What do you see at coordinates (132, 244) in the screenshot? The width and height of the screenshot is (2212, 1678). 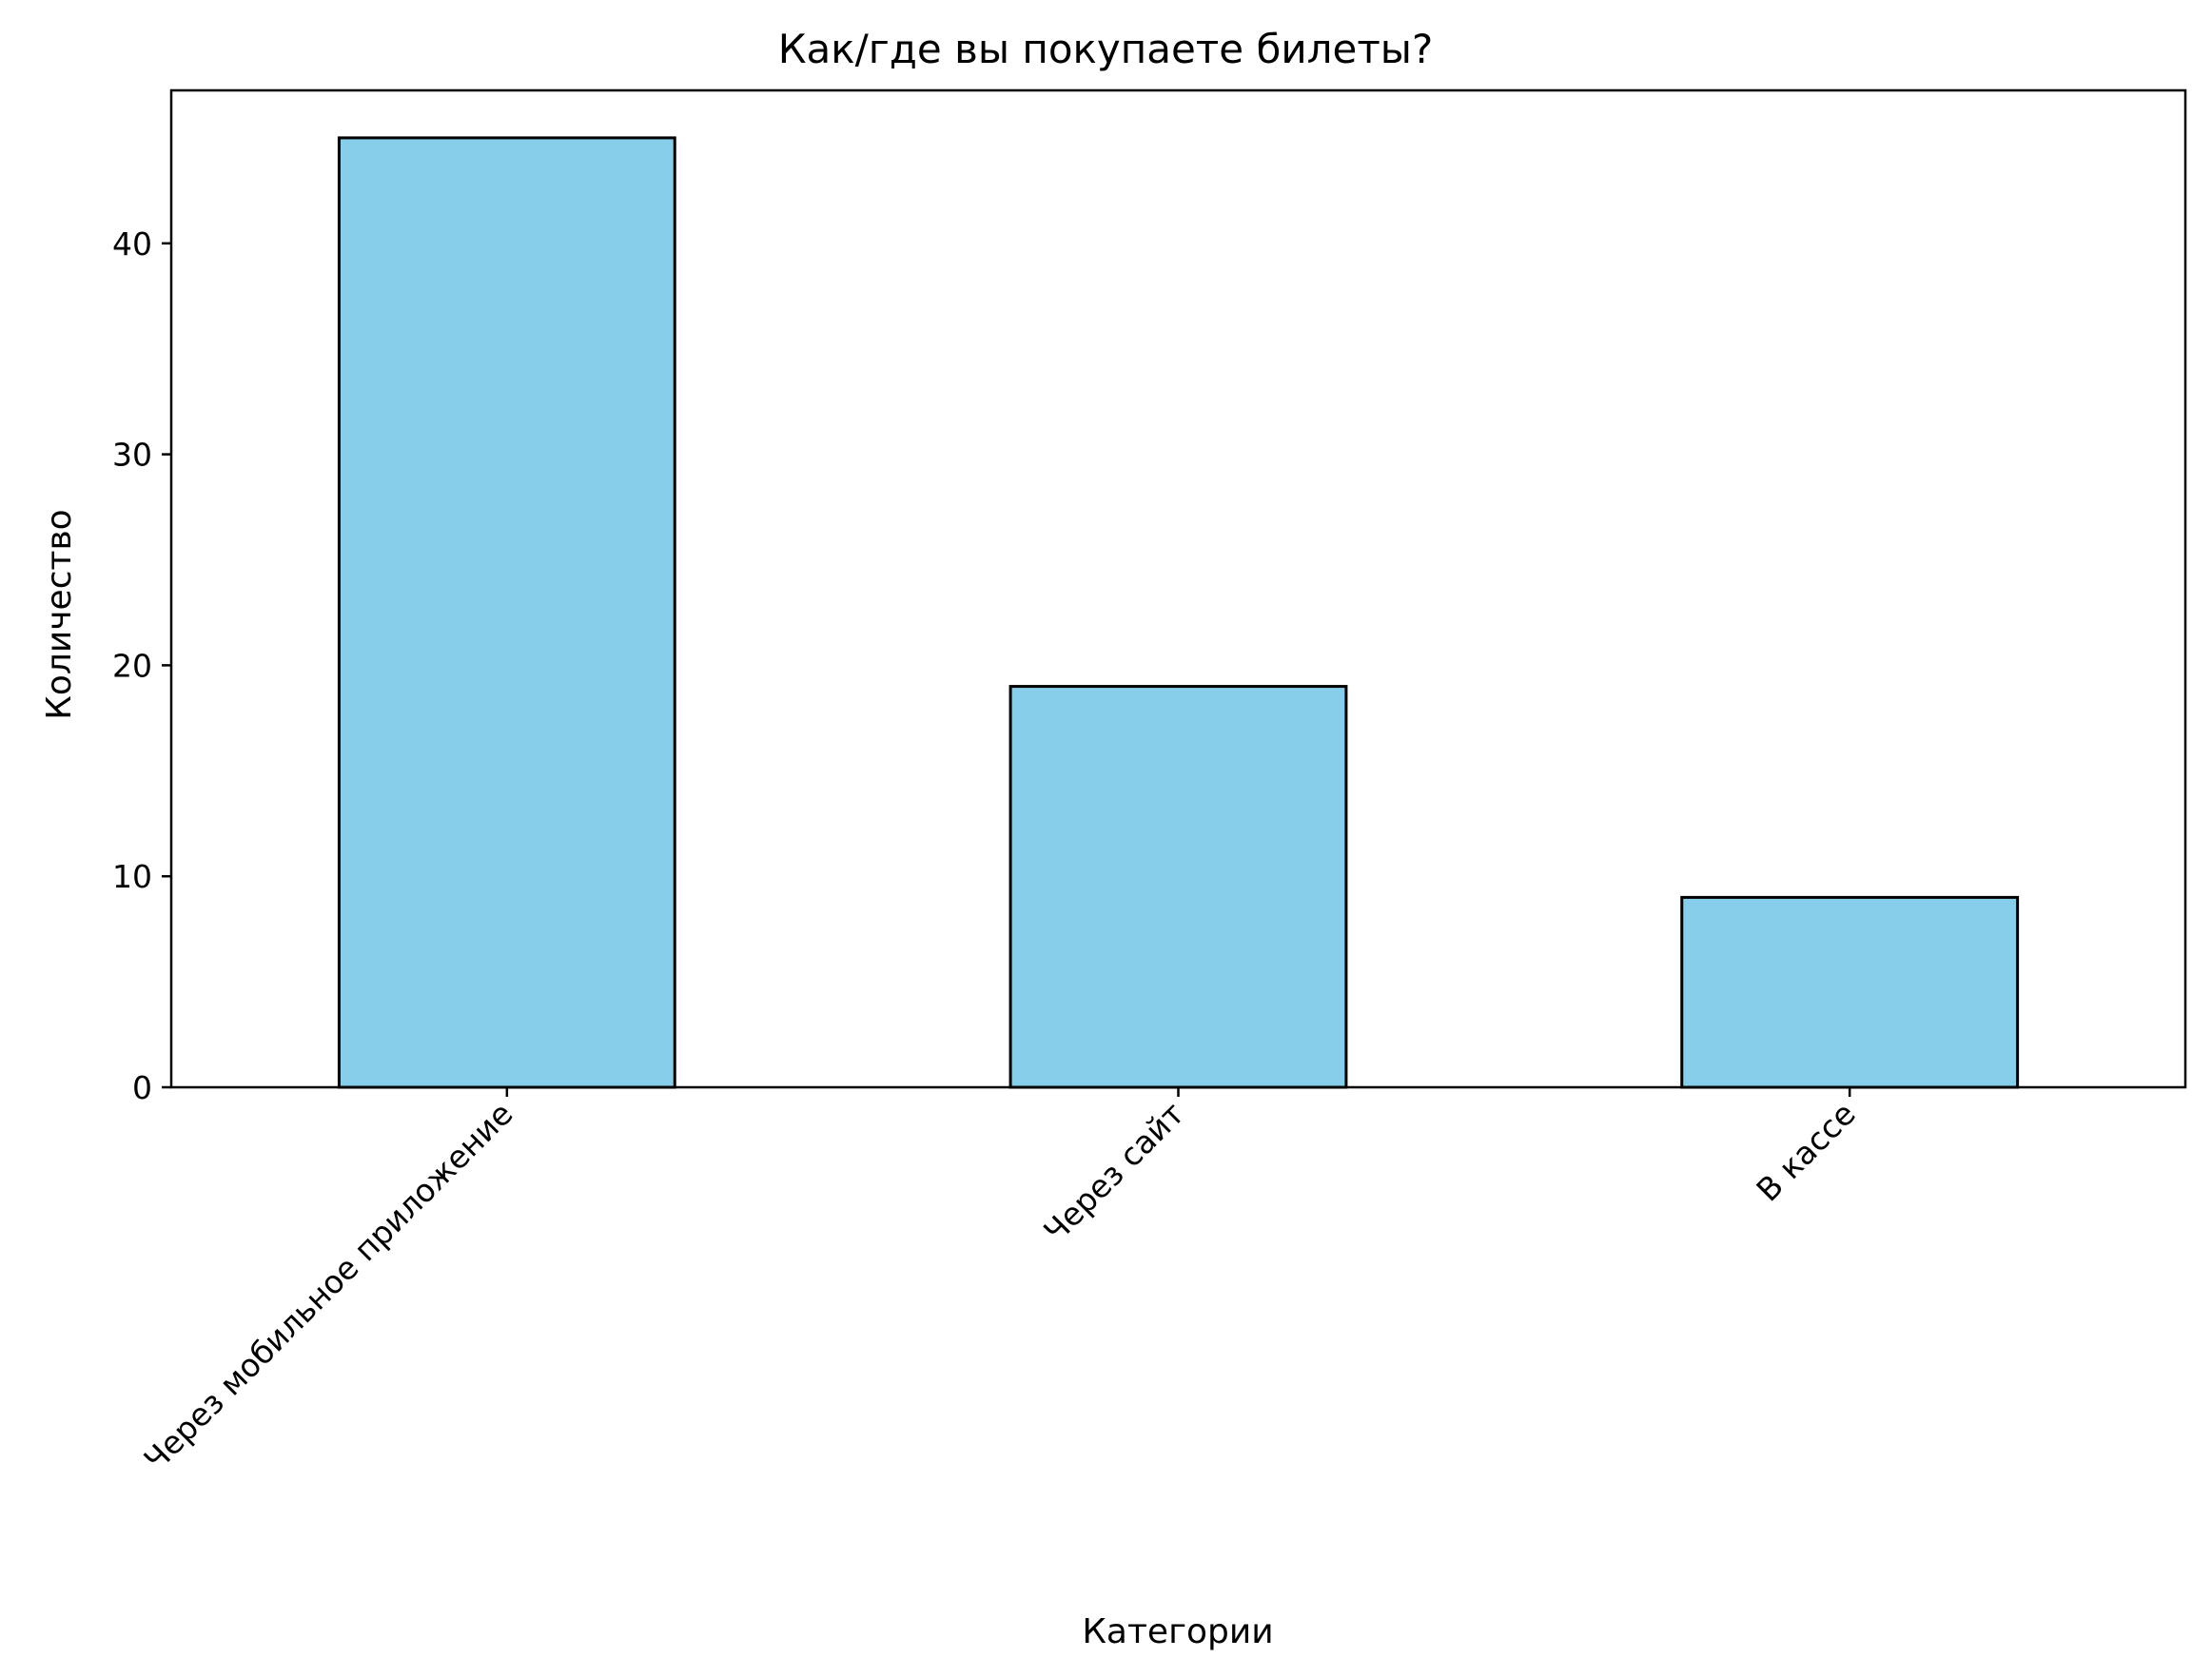 I see `y-tick-label-4: 40` at bounding box center [132, 244].